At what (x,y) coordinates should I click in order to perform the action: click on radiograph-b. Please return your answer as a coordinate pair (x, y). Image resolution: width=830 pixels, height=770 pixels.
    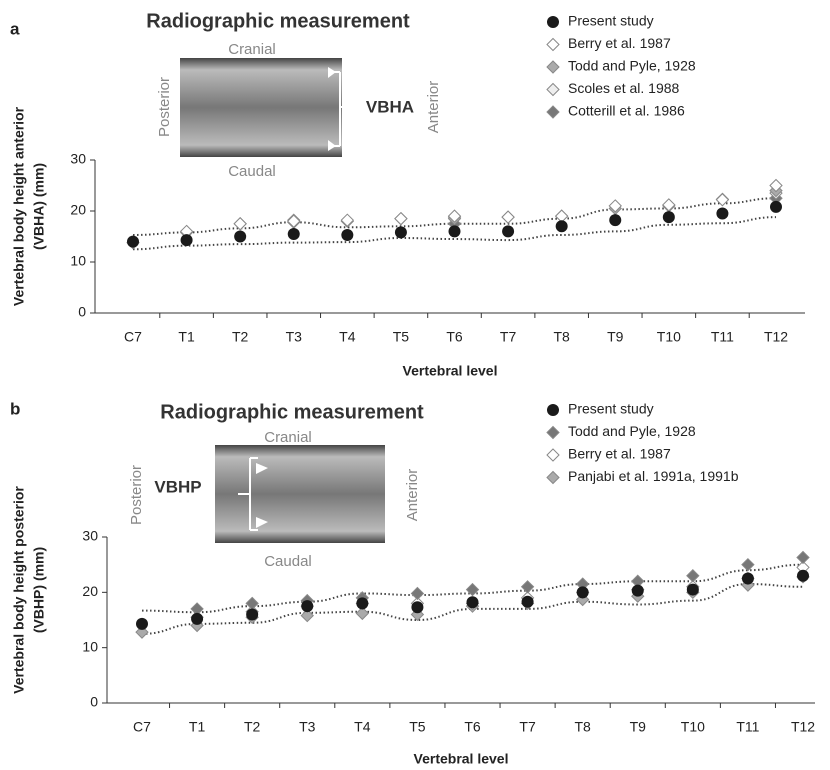
    Looking at the image, I should click on (300, 494).